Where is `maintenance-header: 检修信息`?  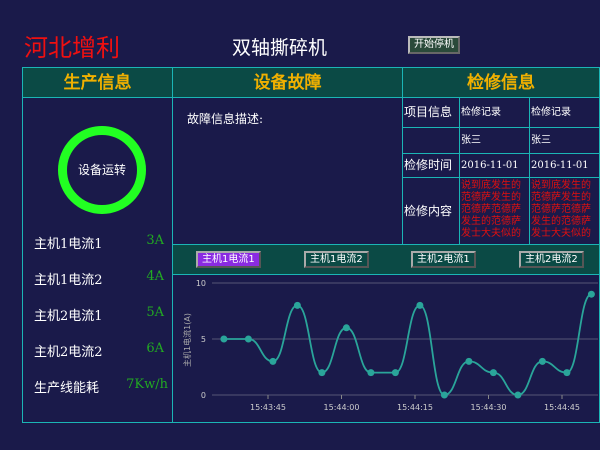 maintenance-header: 检修信息 is located at coordinates (501, 82).